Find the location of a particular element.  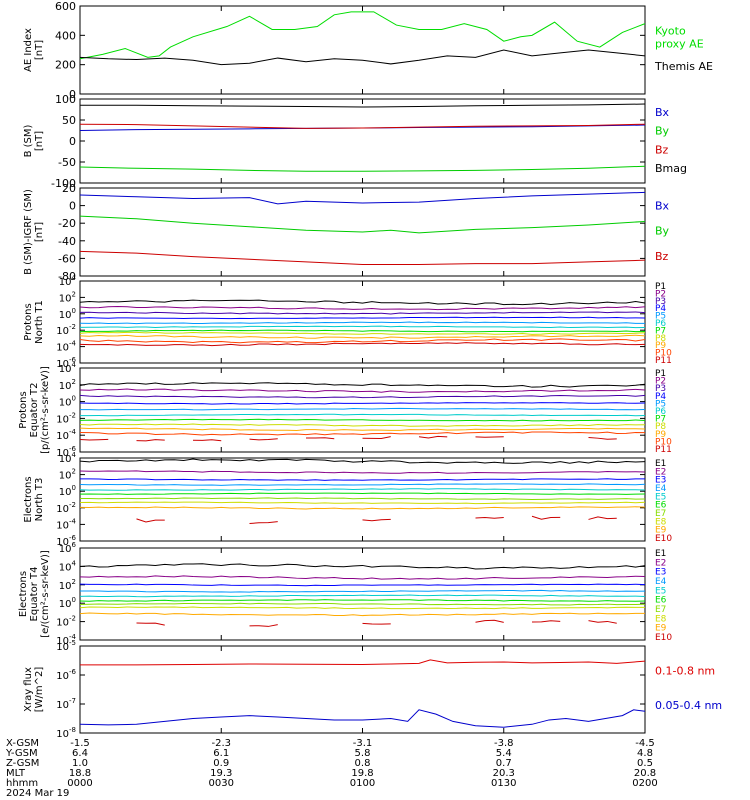

y-axis-label: Electrons is located at coordinates (28, 499).